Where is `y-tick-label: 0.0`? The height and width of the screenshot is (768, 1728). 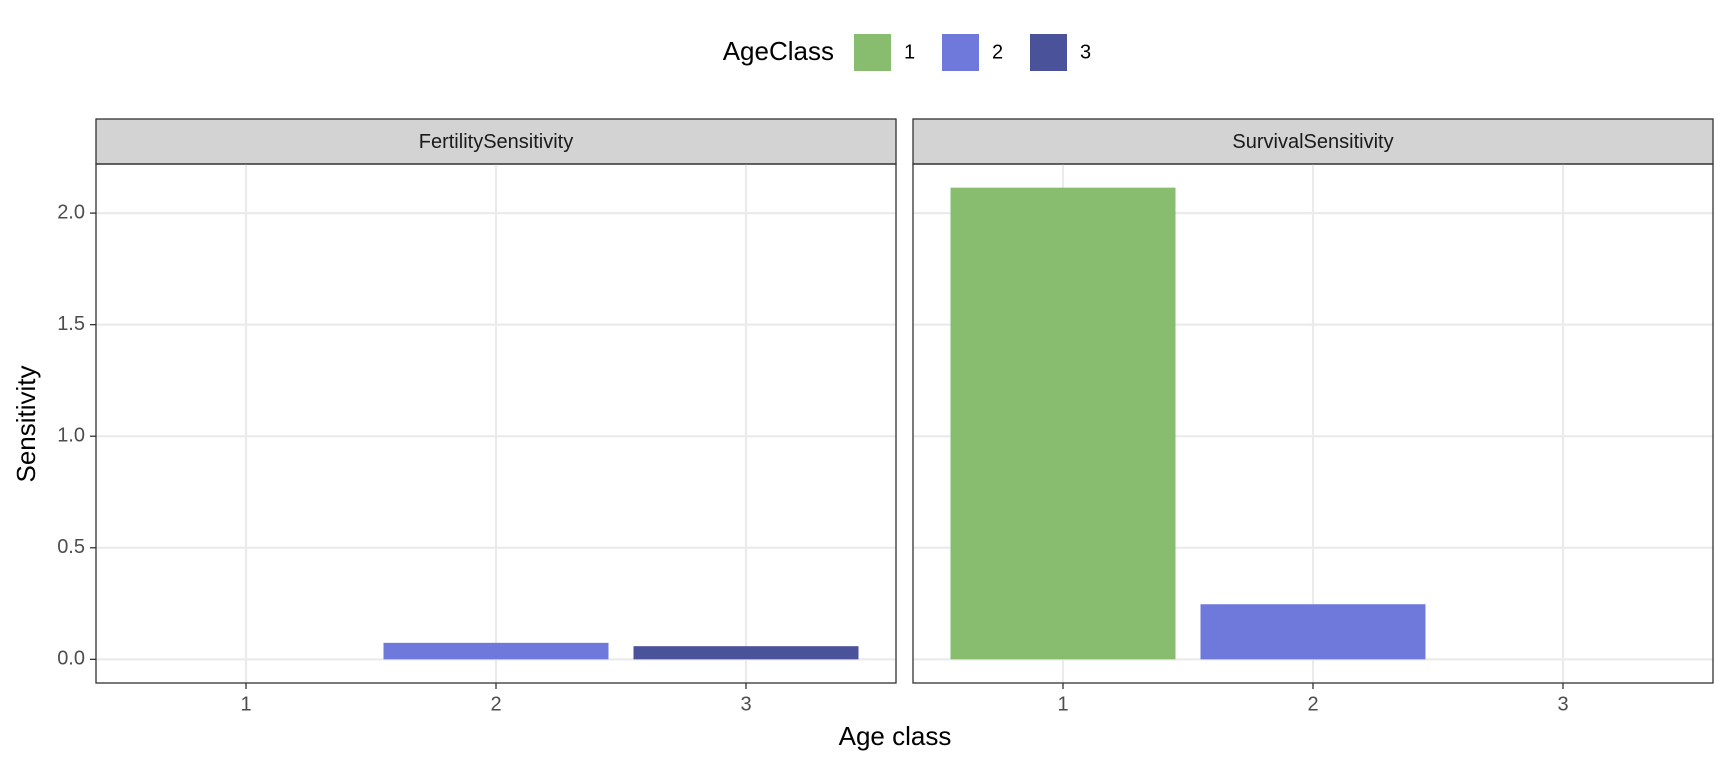
y-tick-label: 0.0 is located at coordinates (71, 659).